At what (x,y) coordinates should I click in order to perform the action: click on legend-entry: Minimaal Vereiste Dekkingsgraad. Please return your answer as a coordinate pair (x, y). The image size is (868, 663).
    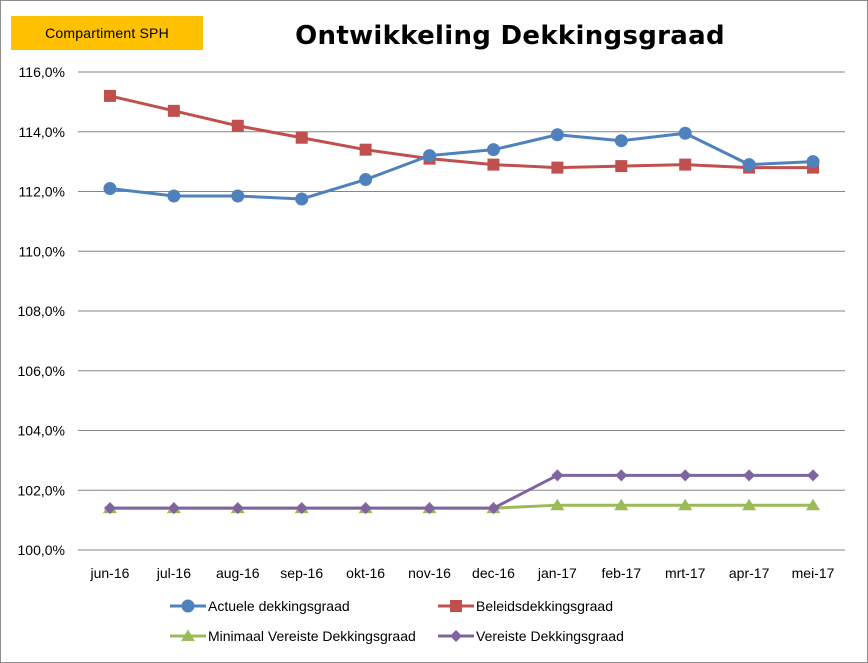
    Looking at the image, I should click on (293, 636).